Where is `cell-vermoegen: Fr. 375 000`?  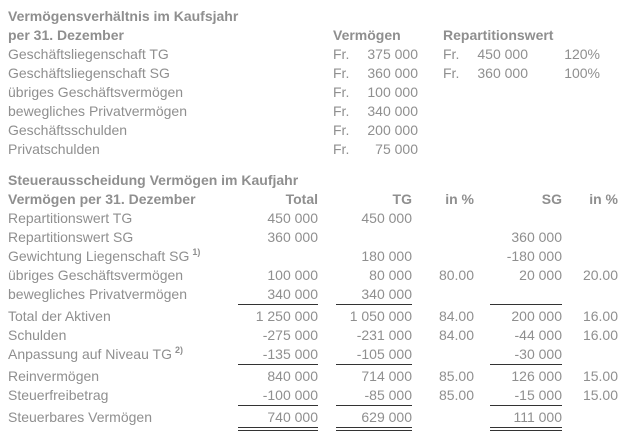
cell-vermoegen: Fr. 375 000 is located at coordinates (375, 54).